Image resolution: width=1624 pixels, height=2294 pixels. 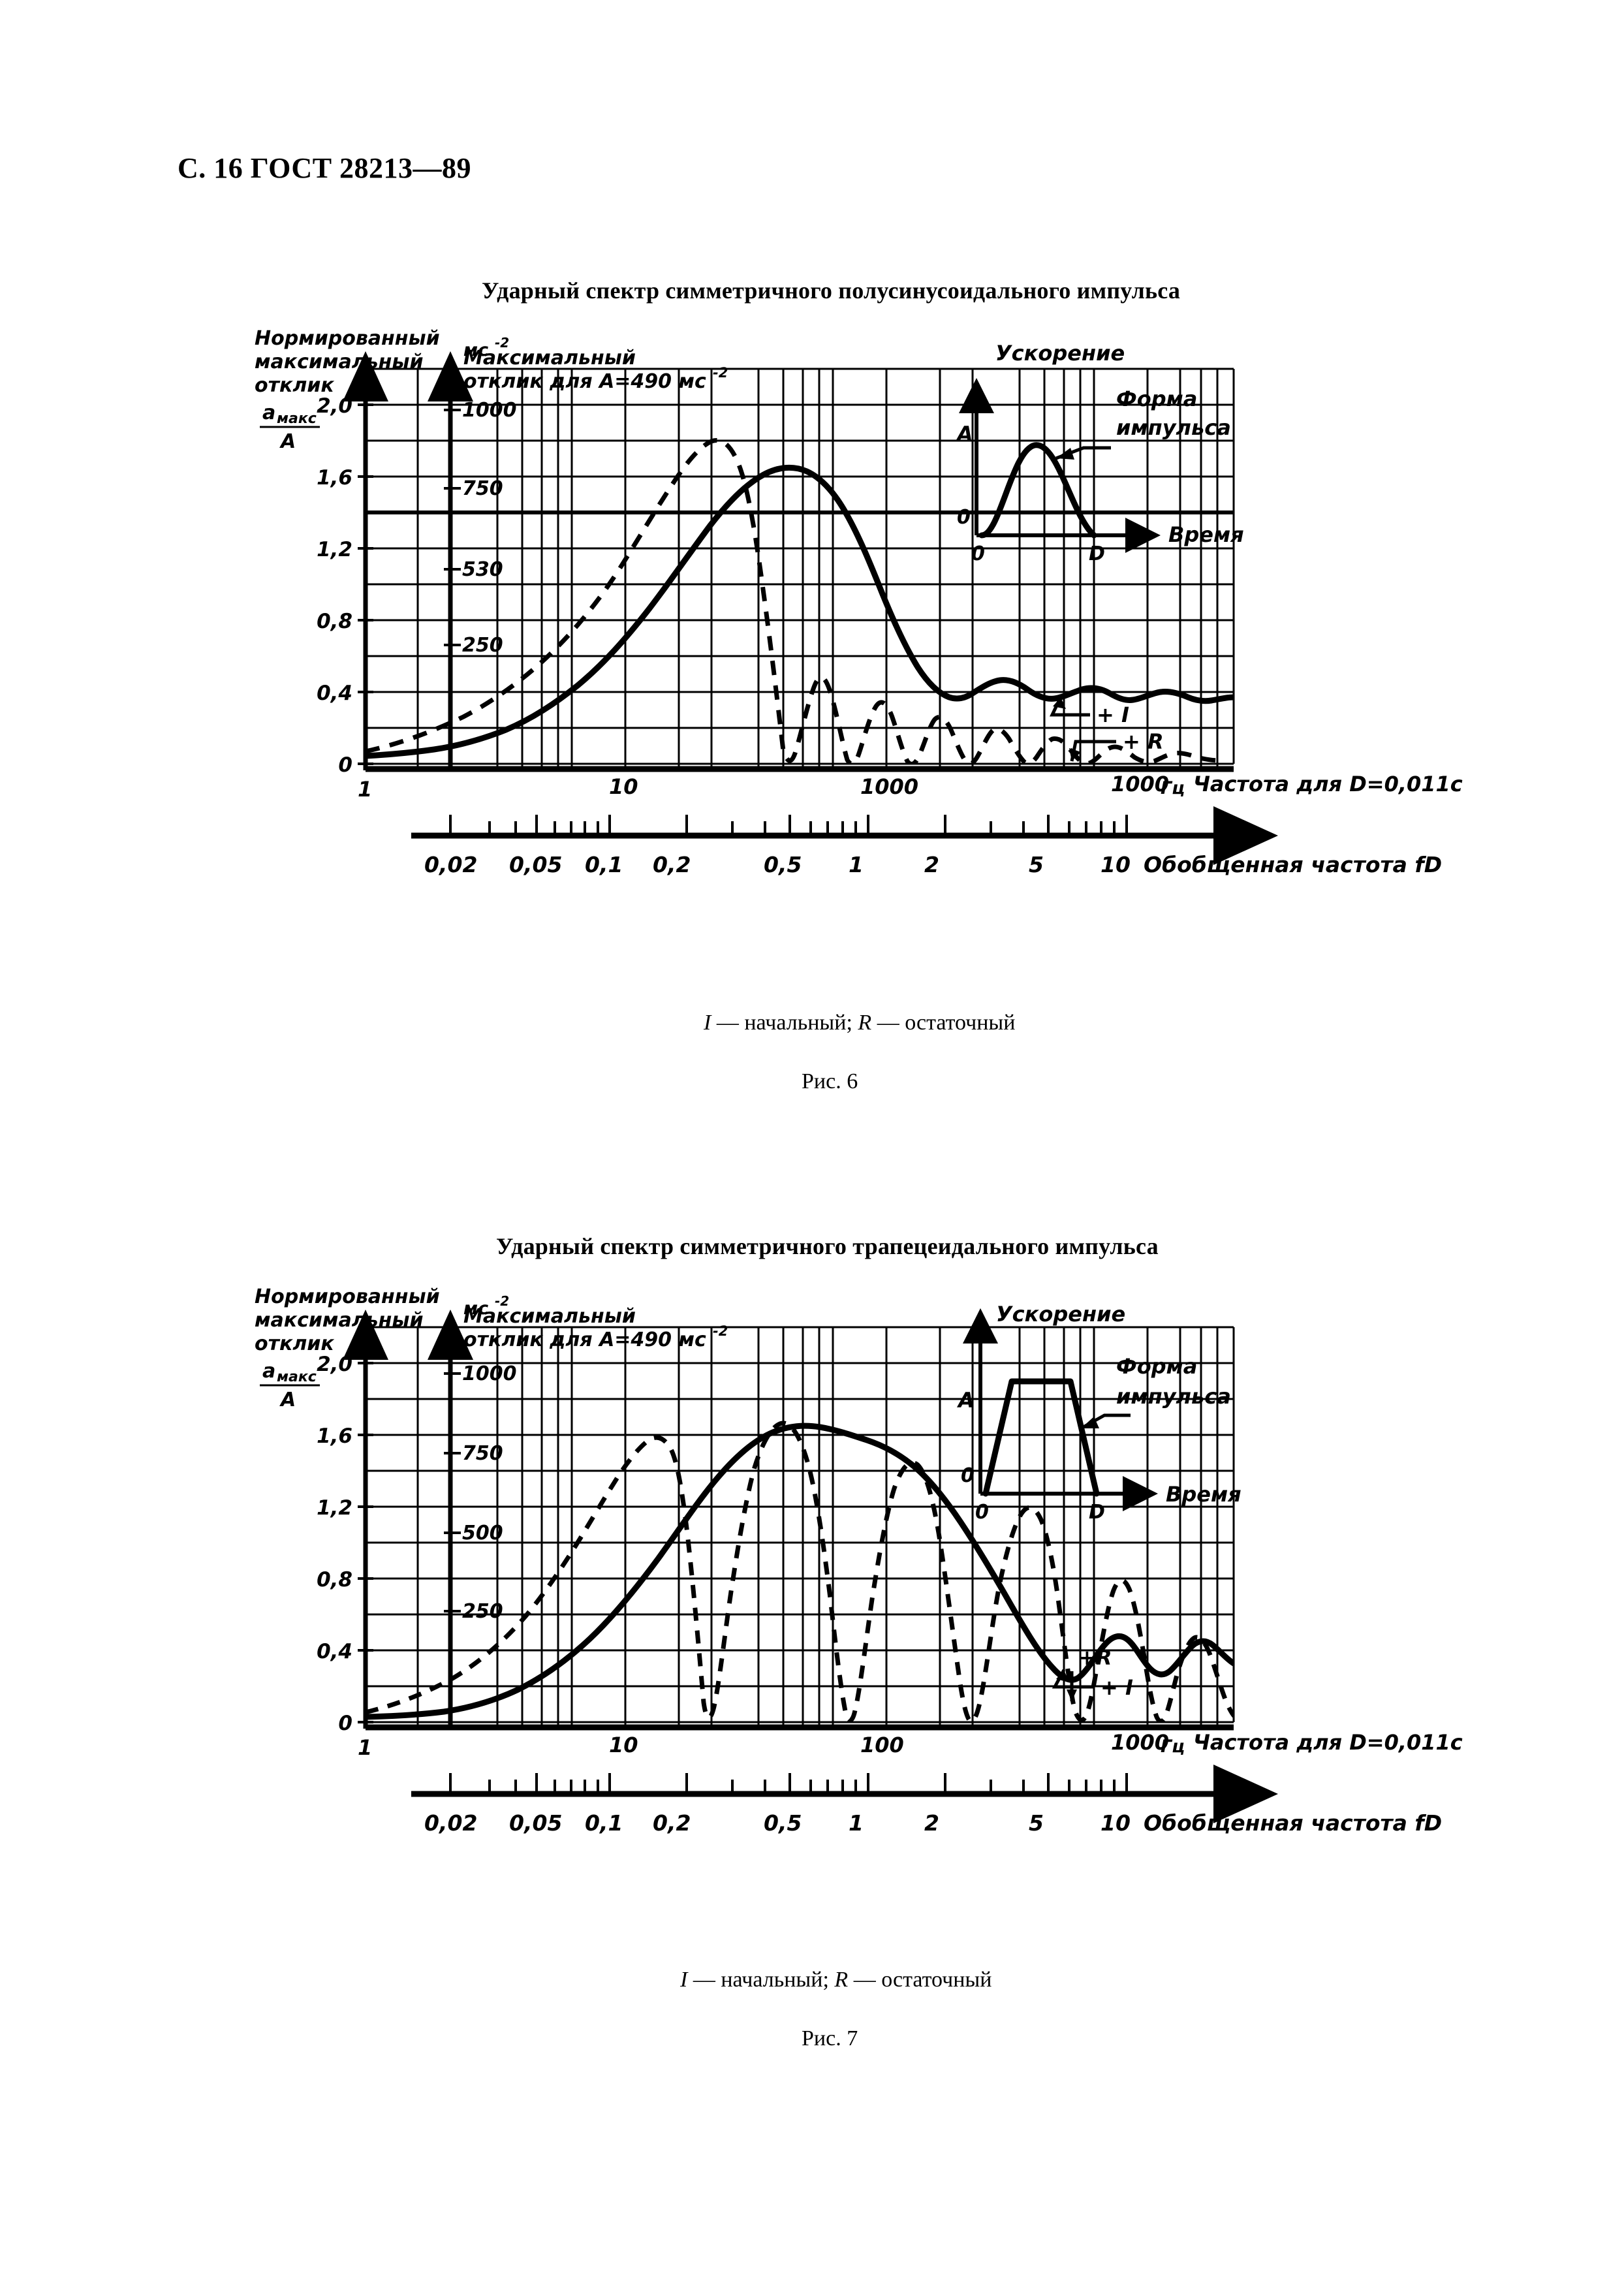 I want to click on svg-text: отклик для A=490 мс, so click(x=584, y=381).